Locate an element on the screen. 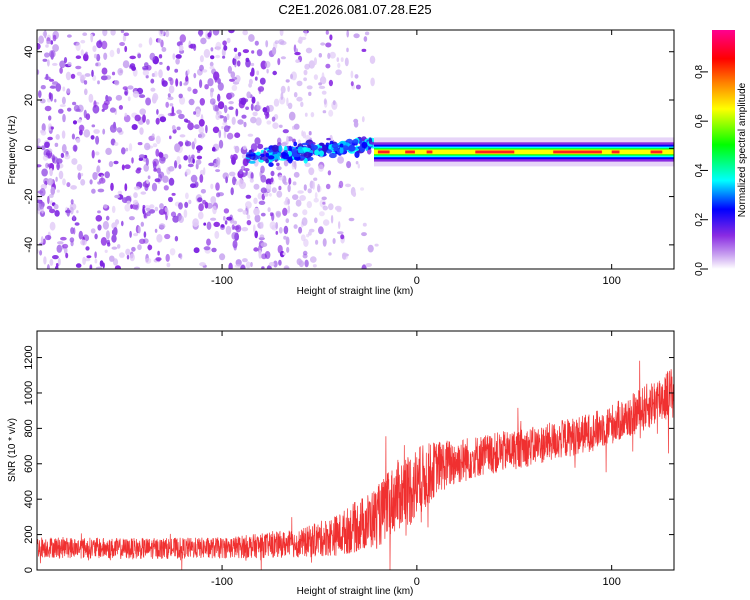 This screenshot has height=600, width=750. colorbar-tick-label: 0.0 is located at coordinates (699, 269).